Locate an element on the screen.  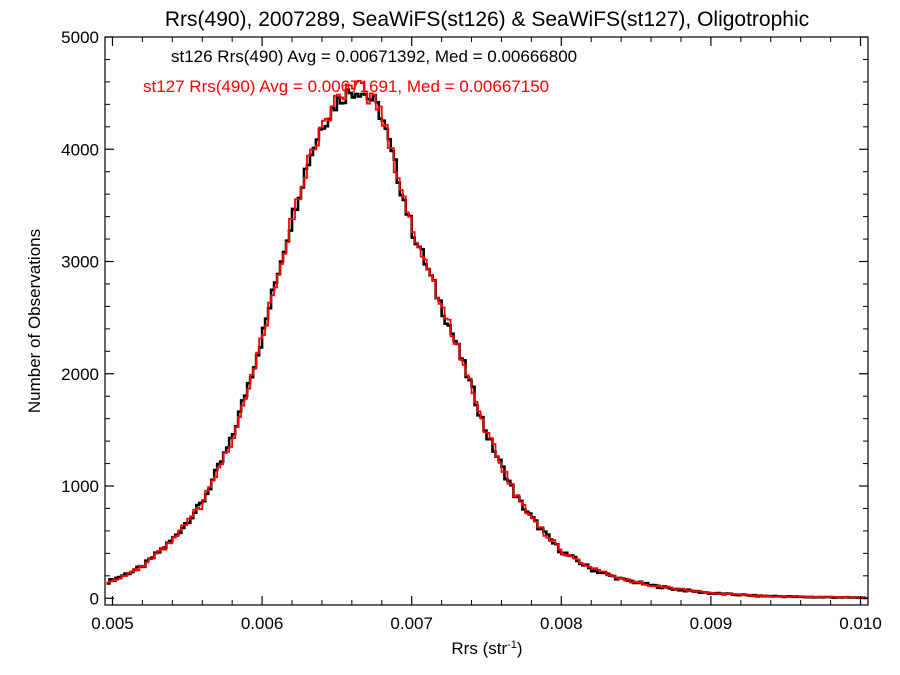
y-tick-label: 3000 is located at coordinates (80, 262).